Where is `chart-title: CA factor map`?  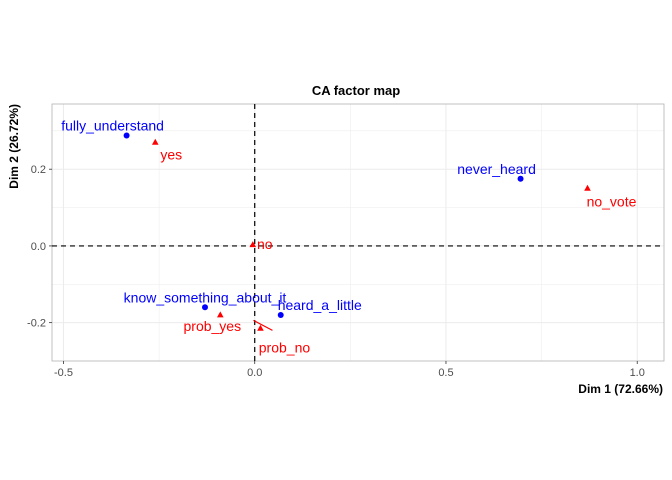
chart-title: CA factor map is located at coordinates (356, 90).